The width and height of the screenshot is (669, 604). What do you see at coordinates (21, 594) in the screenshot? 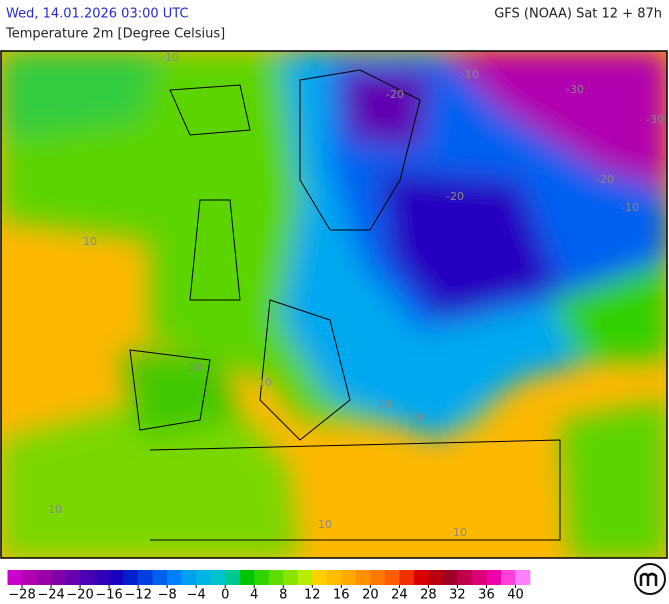
I see `tick-label: −28` at bounding box center [21, 594].